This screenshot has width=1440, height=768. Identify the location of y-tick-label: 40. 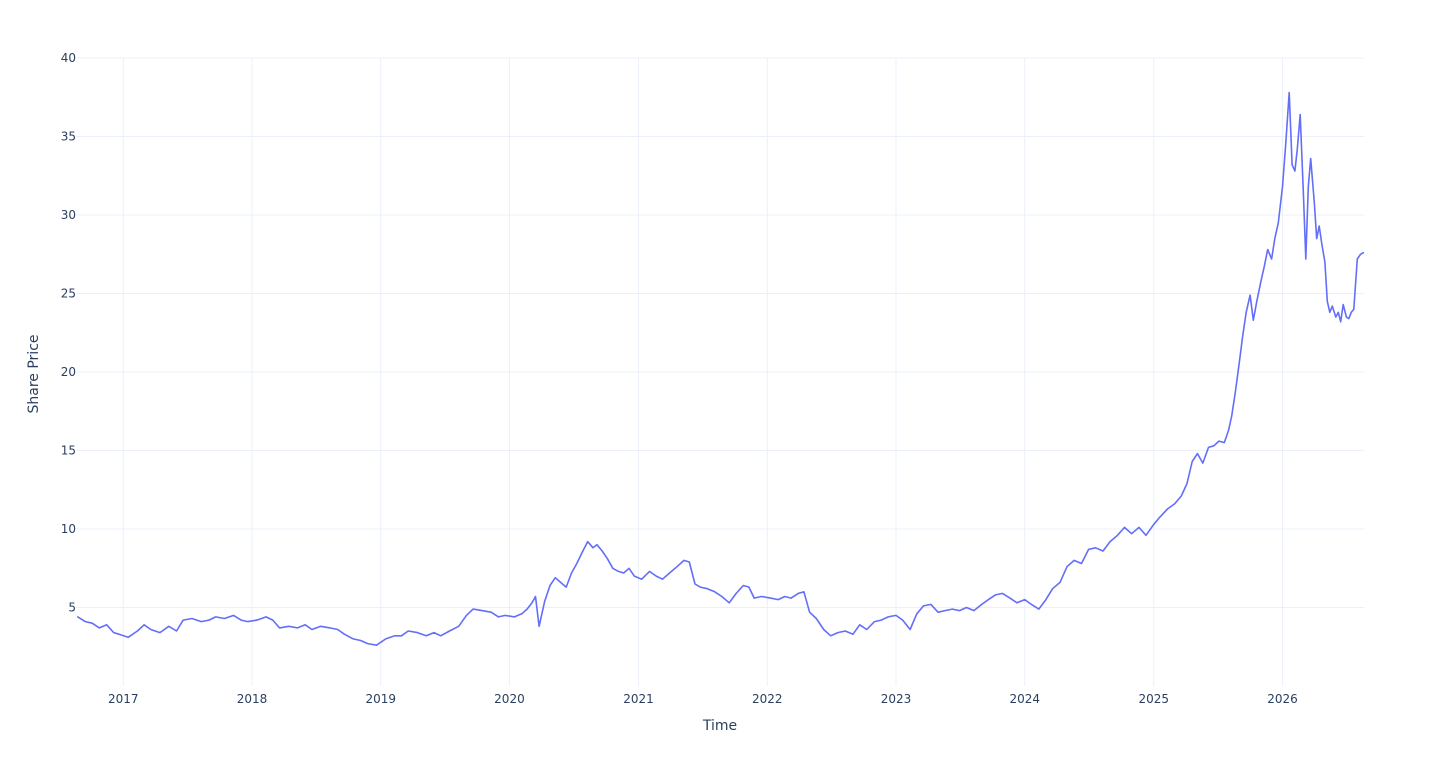
(68, 58).